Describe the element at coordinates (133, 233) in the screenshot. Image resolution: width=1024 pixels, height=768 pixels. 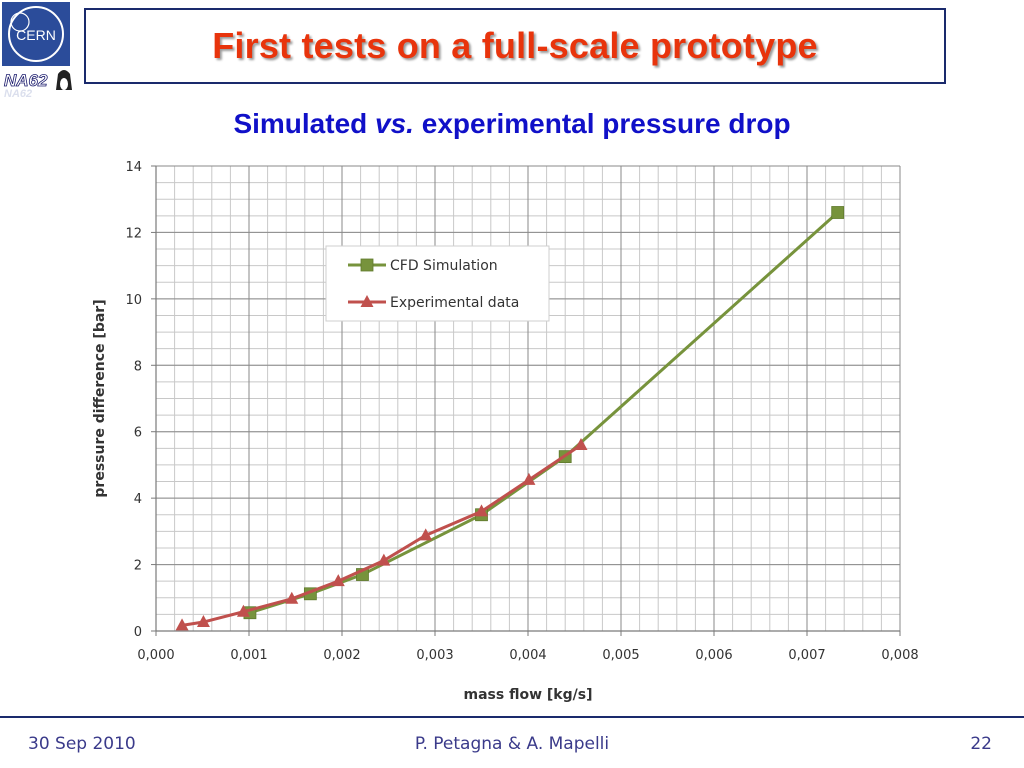
I see `y-tick-label: 12` at that location.